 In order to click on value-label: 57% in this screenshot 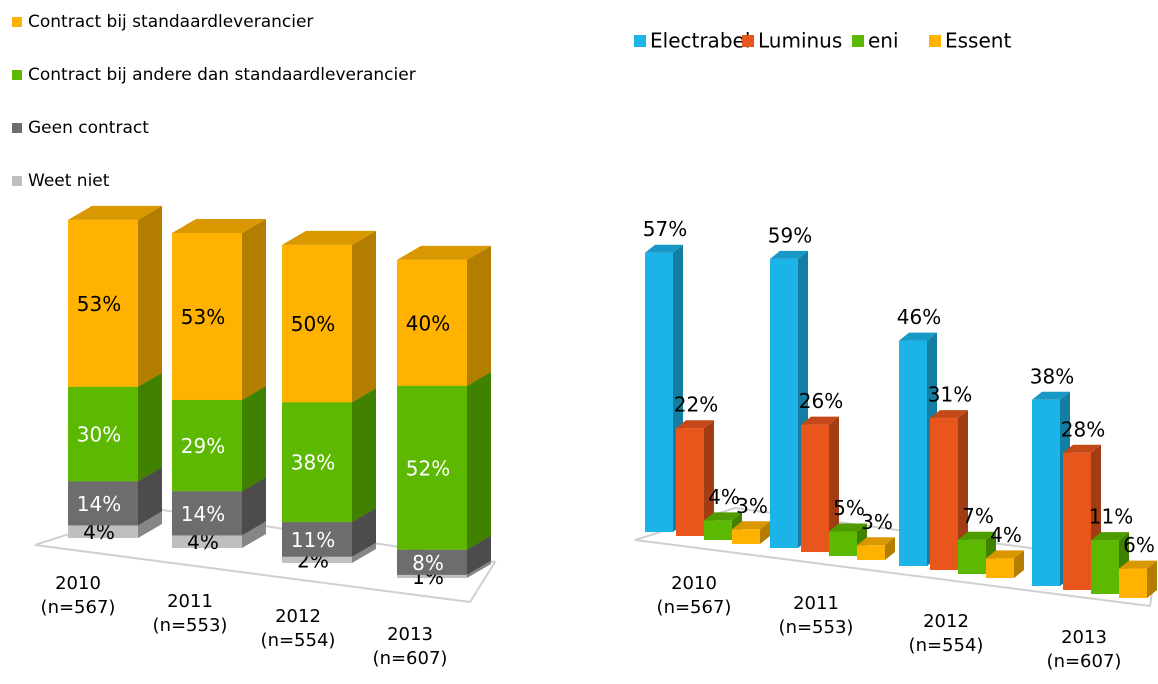, I will do `click(665, 229)`.